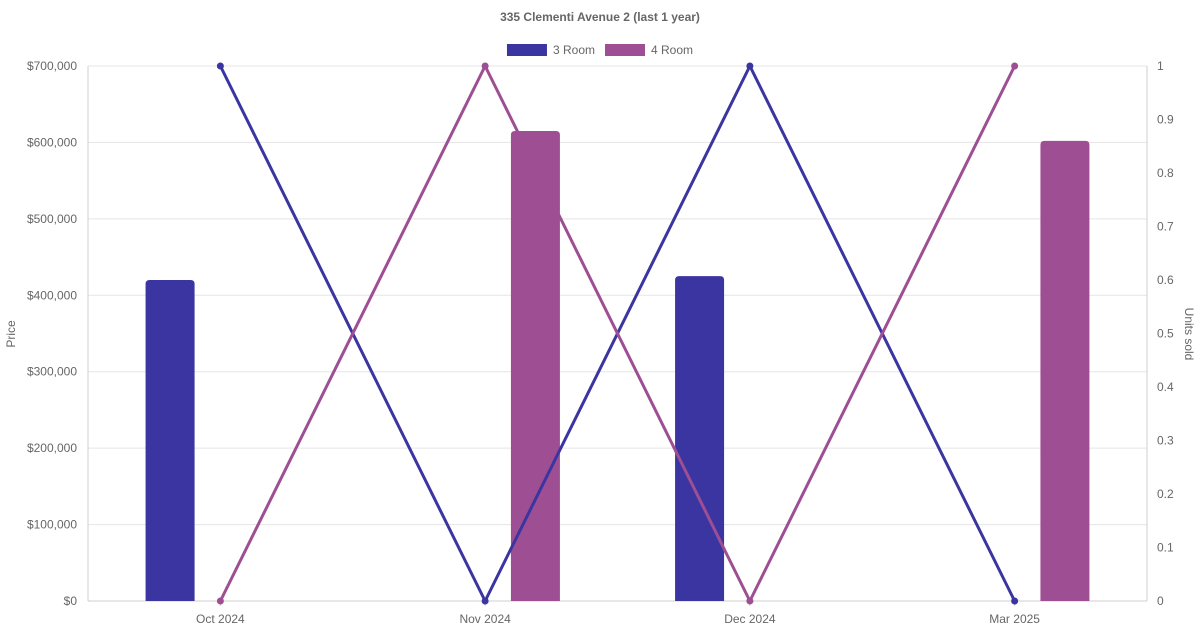 This screenshot has height=635, width=1200. What do you see at coordinates (750, 619) in the screenshot?
I see `x-tick-label: Dec 2024` at bounding box center [750, 619].